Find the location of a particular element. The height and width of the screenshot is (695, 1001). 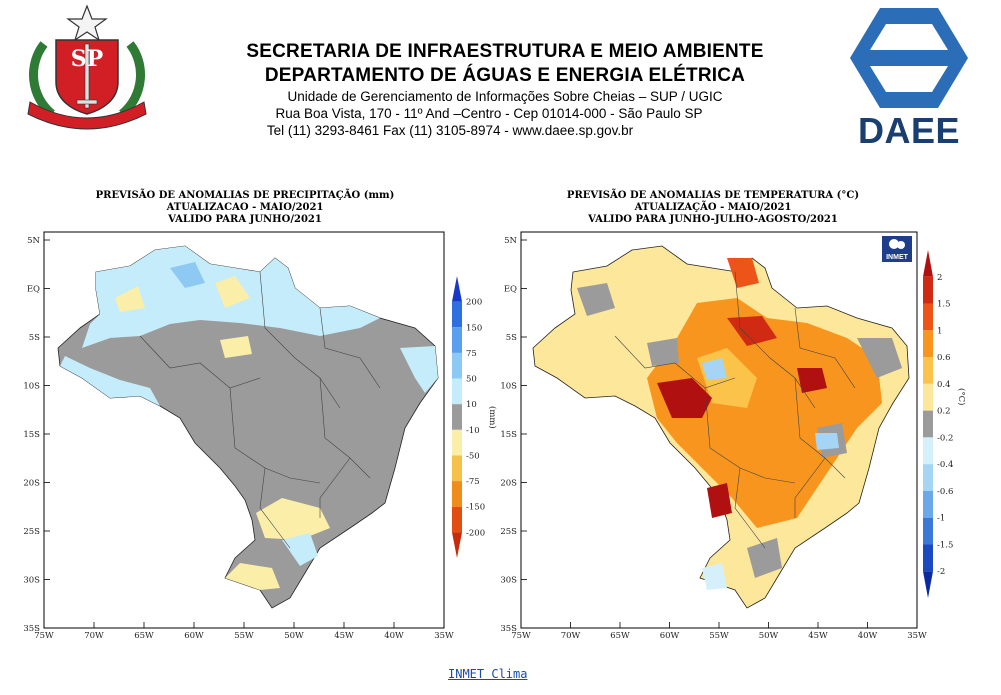

temp-hot-spot-northeast is located at coordinates (812, 380).